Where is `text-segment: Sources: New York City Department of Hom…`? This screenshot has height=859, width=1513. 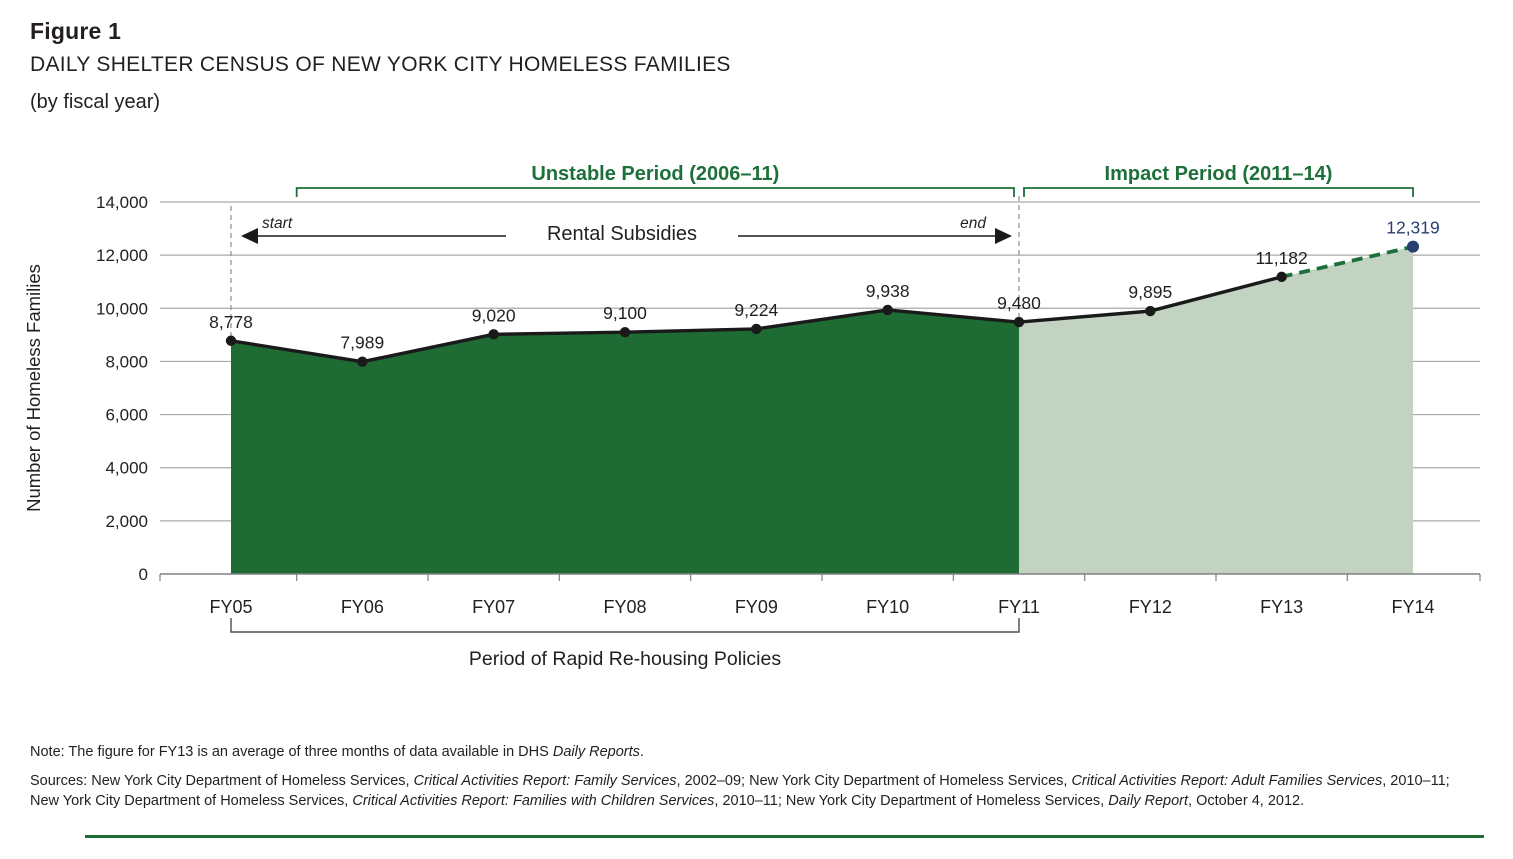
text-segment: Sources: New York City Department of Hom… is located at coordinates (222, 781).